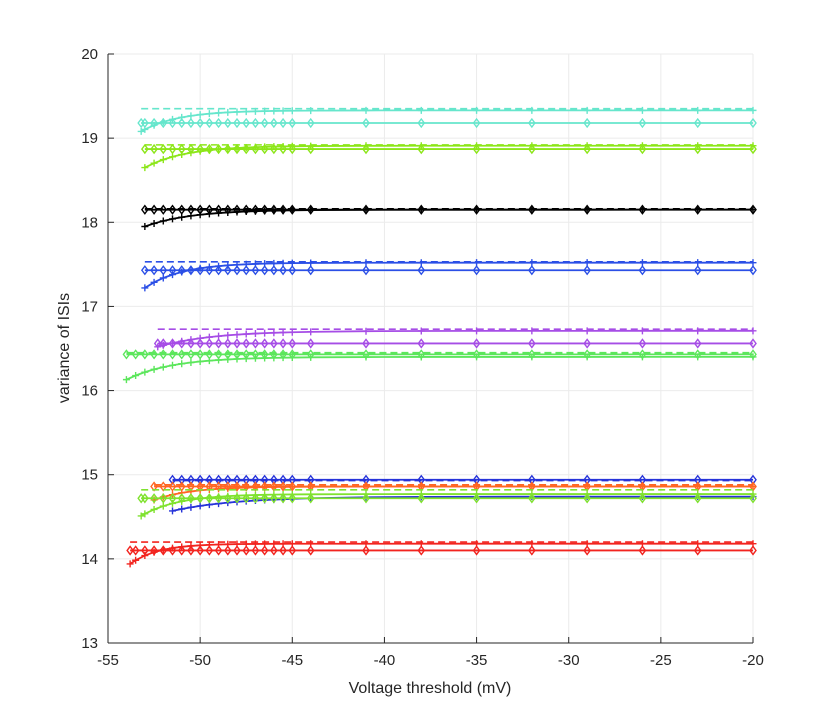  What do you see at coordinates (661, 660) in the screenshot?
I see `x-tick-label: -25` at bounding box center [661, 660].